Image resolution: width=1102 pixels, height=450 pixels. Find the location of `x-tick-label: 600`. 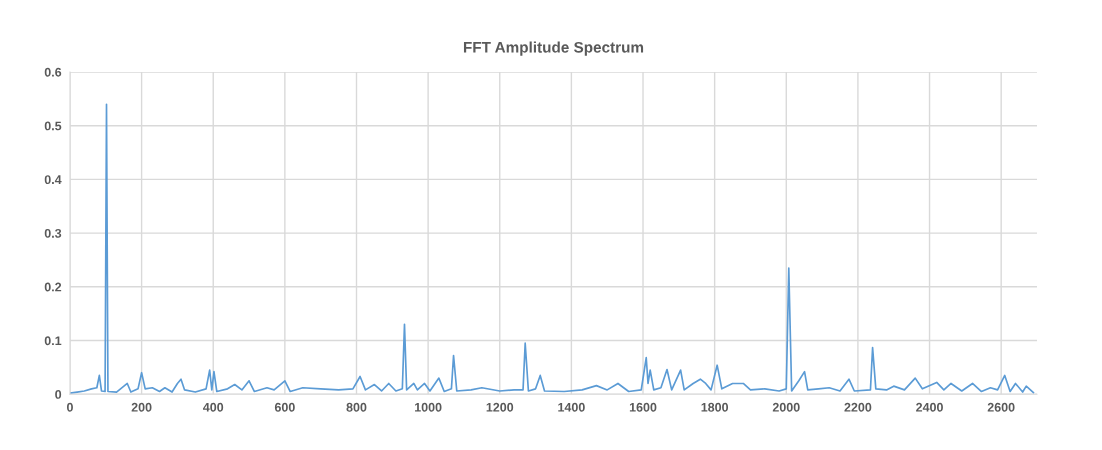

x-tick-label: 600 is located at coordinates (284, 407).